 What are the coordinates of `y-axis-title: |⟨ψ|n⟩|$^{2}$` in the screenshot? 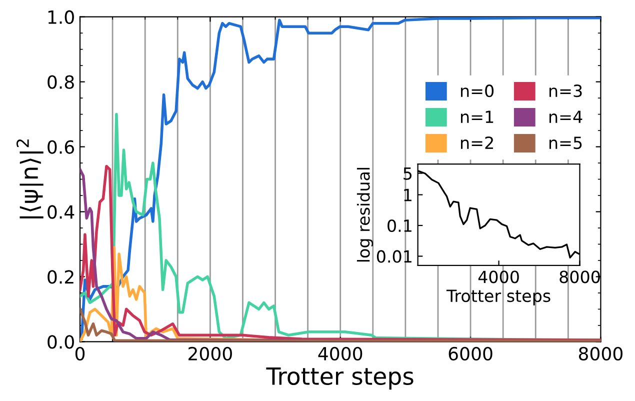 It's located at (30, 178).